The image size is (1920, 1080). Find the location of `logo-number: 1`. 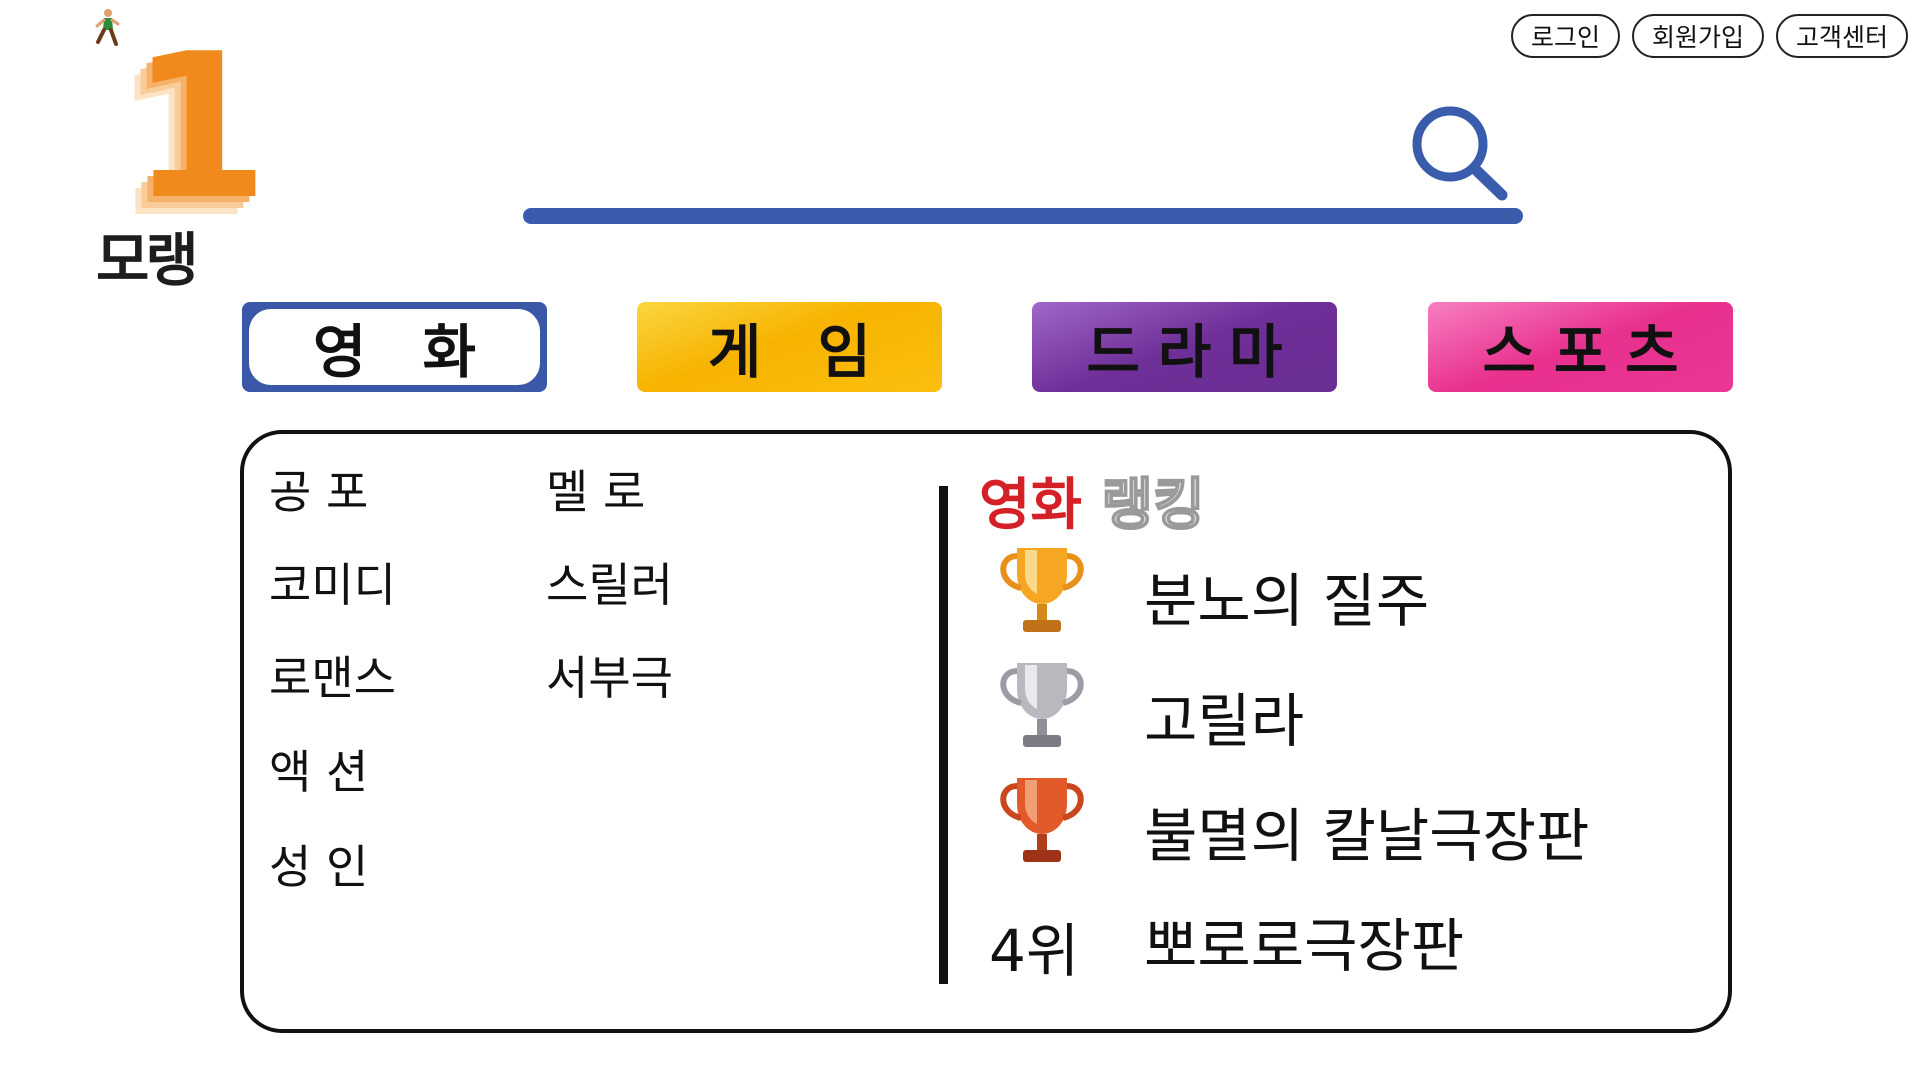

logo-number: 1 is located at coordinates (200, 127).